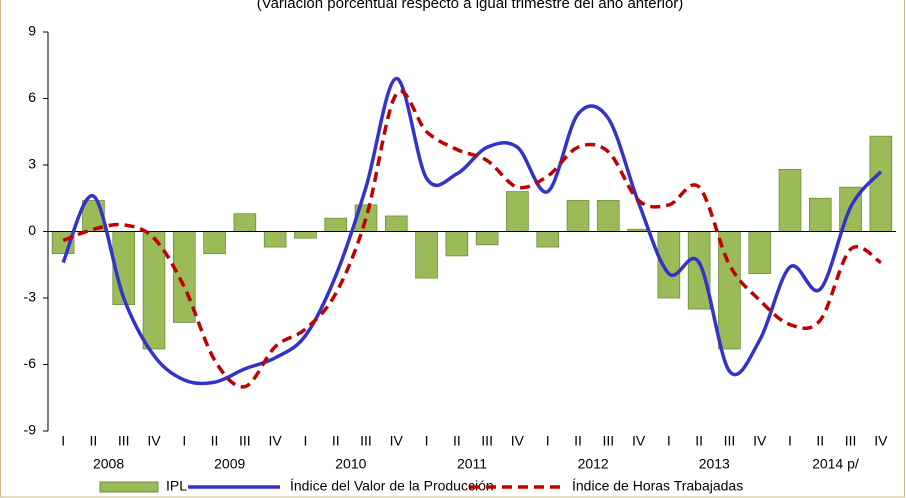 This screenshot has height=498, width=906. Describe the element at coordinates (30, 297) in the screenshot. I see `y-tick-label: -3` at that location.